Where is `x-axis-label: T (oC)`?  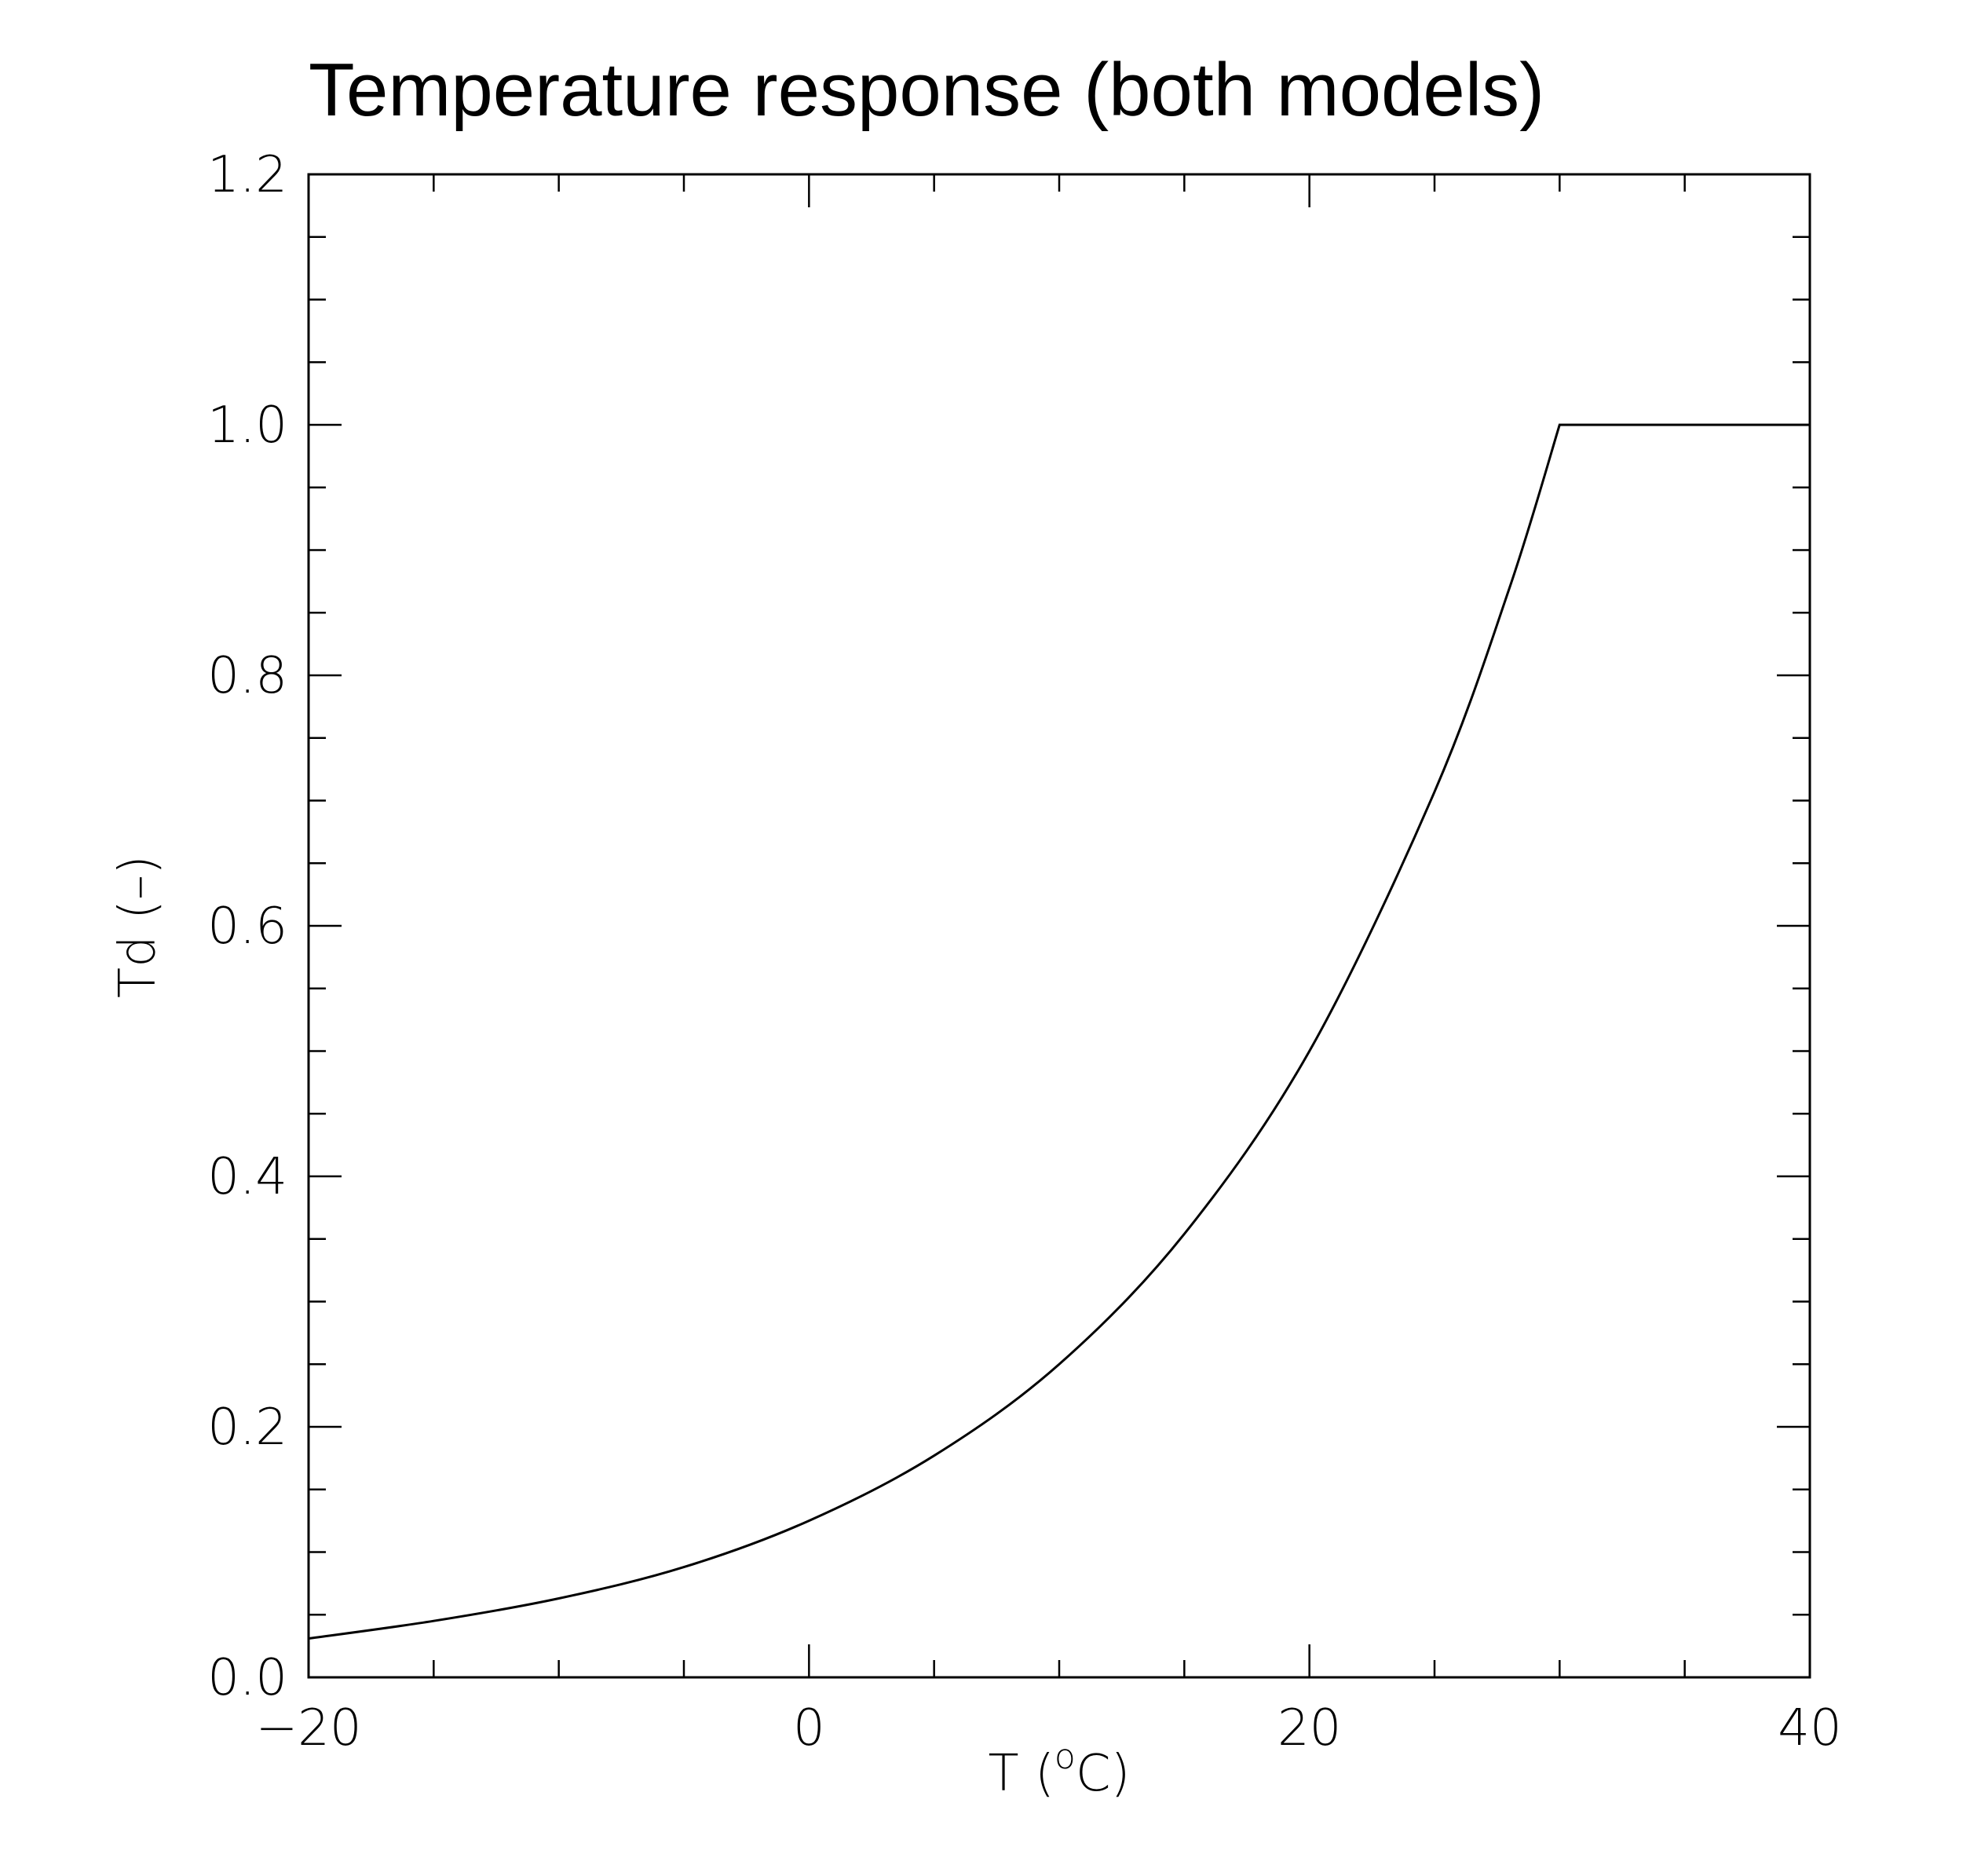 x-axis-label: T (oC) is located at coordinates (1060, 1770).